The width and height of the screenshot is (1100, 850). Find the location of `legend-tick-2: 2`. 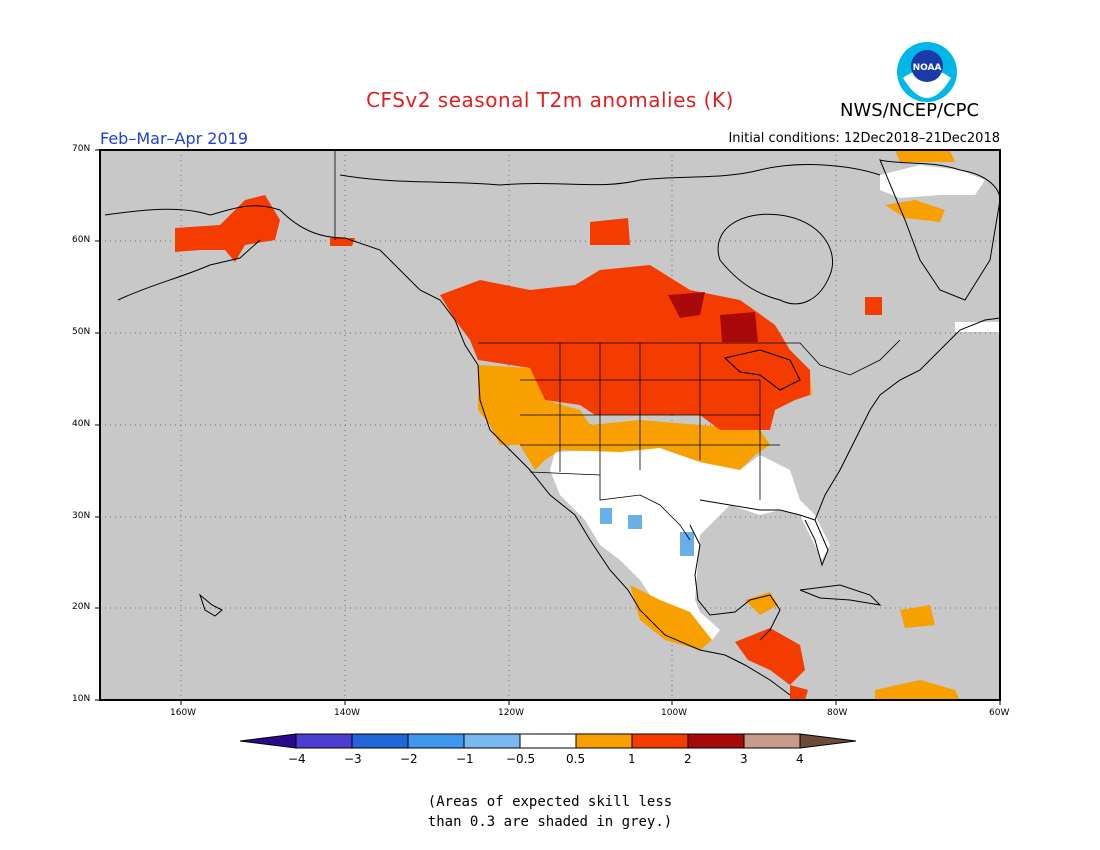

legend-tick-2: 2 is located at coordinates (688, 759).